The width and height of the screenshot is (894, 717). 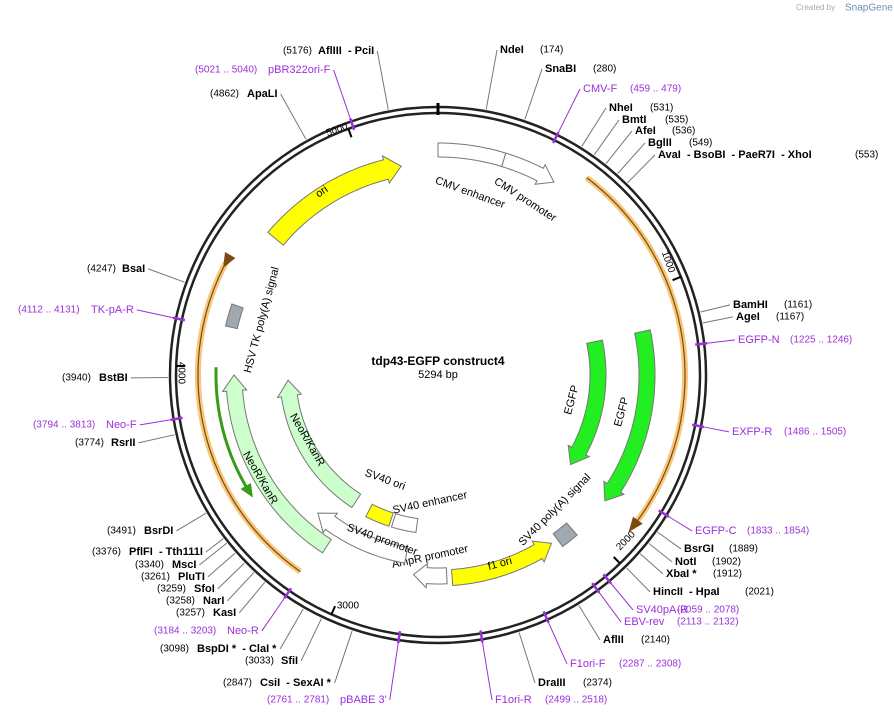 What do you see at coordinates (204, 589) in the screenshot?
I see `site-name: SfoI` at bounding box center [204, 589].